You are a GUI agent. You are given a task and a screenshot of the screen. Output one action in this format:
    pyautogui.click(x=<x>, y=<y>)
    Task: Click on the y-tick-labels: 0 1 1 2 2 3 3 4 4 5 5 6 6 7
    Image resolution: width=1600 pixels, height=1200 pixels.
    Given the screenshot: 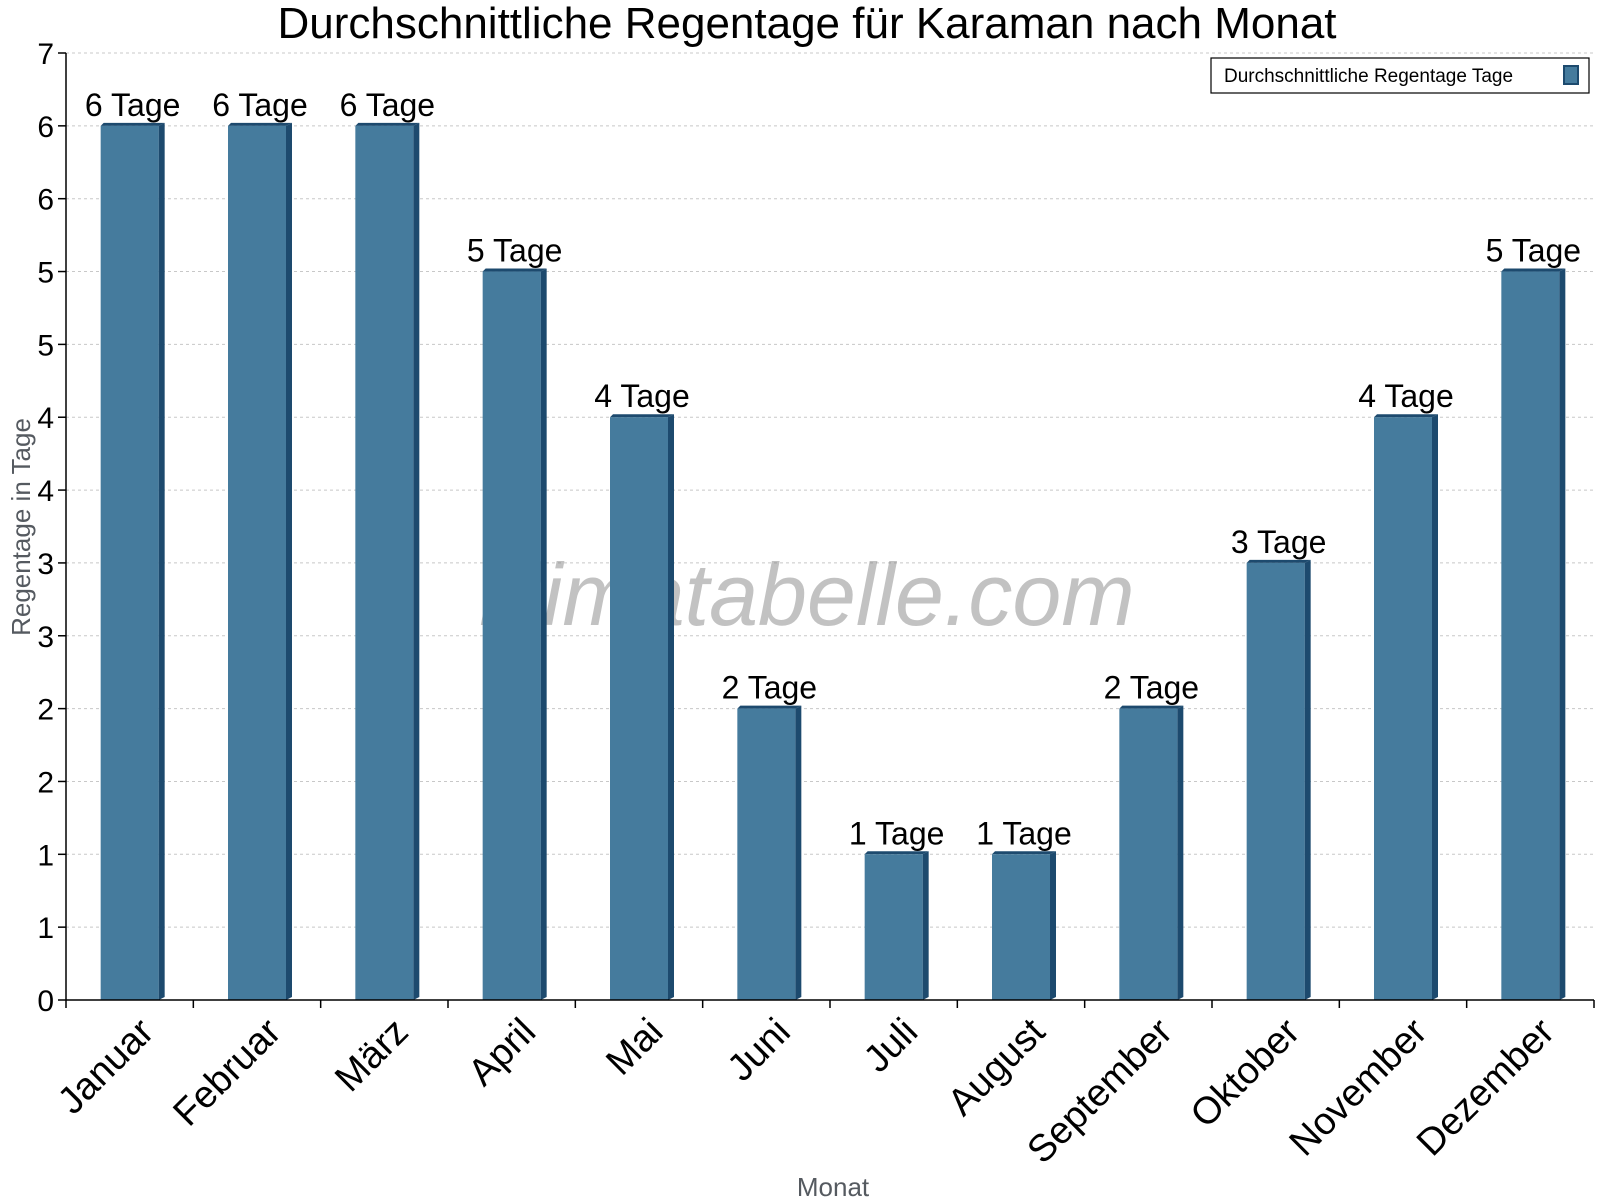 What is the action you would take?
    pyautogui.click(x=45, y=528)
    